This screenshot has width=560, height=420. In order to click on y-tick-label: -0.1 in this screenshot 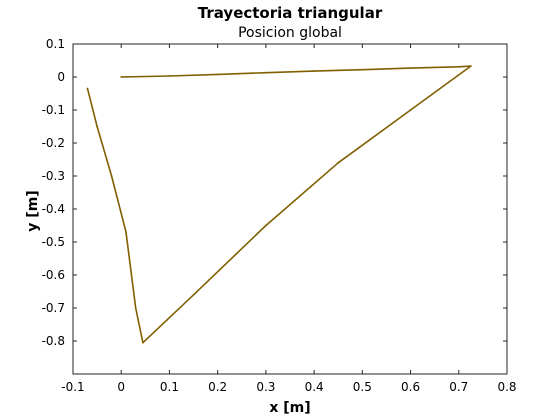, I will do `click(53, 110)`.